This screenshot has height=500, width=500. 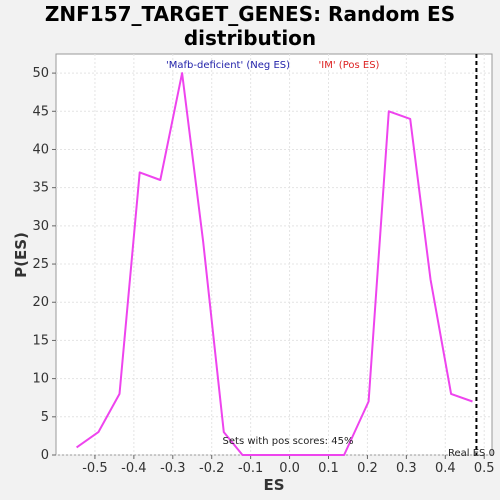 What do you see at coordinates (133, 468) in the screenshot?
I see `x-tick-label: -0.4` at bounding box center [133, 468].